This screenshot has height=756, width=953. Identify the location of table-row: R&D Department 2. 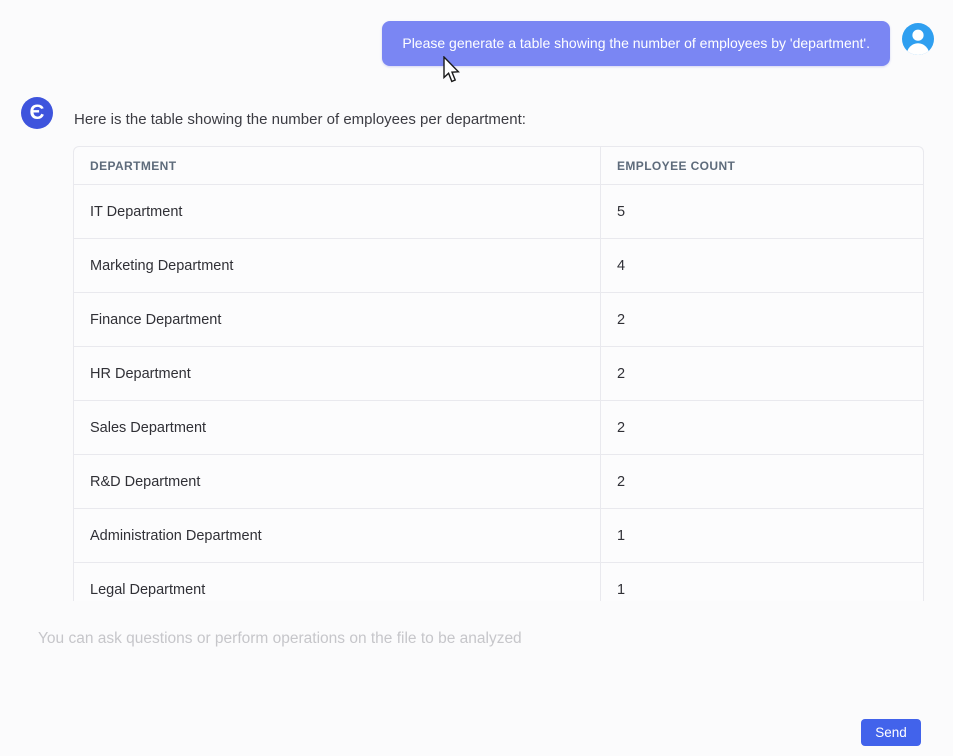
(498, 481).